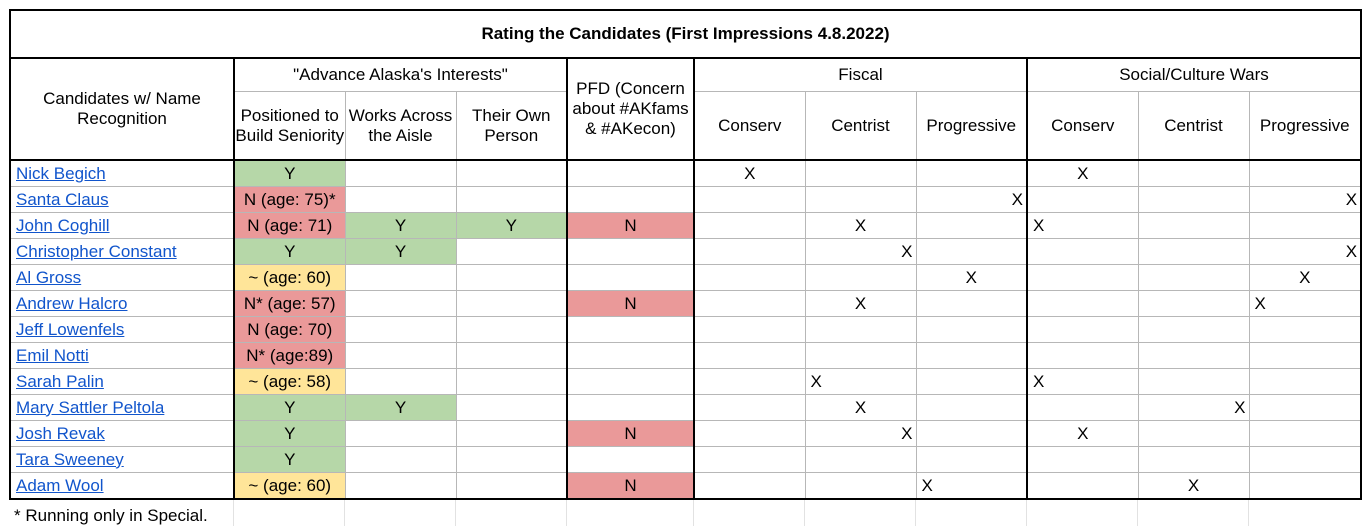 This screenshot has height=526, width=1371. I want to click on seniority-cell: N (age: 70), so click(289, 329).